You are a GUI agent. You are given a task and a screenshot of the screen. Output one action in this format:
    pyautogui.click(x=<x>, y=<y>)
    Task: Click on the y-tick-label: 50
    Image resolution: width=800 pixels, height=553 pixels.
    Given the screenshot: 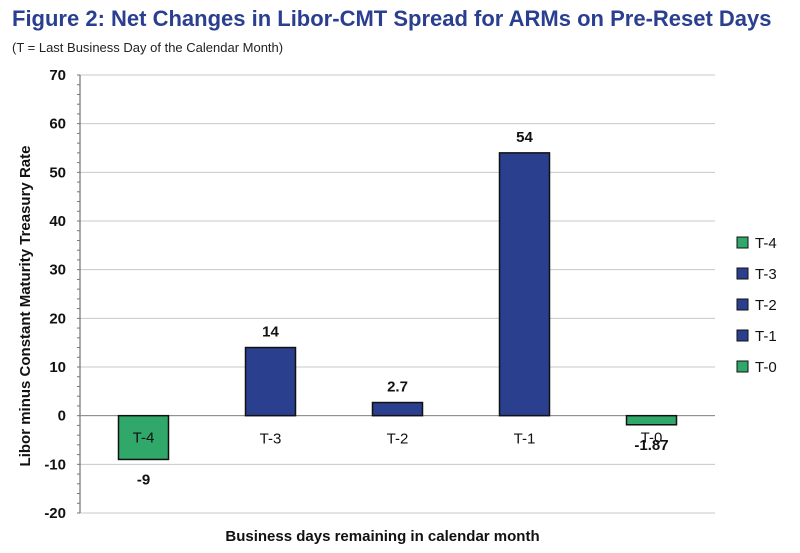 What is the action you would take?
    pyautogui.click(x=57, y=172)
    